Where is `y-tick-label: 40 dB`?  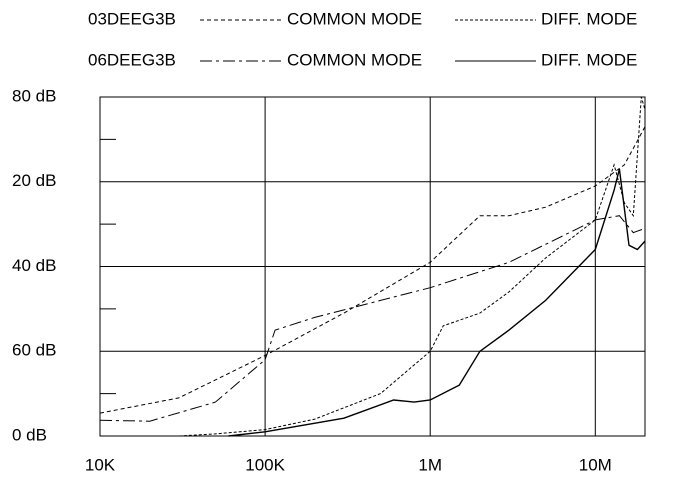
y-tick-label: 40 dB is located at coordinates (34, 265).